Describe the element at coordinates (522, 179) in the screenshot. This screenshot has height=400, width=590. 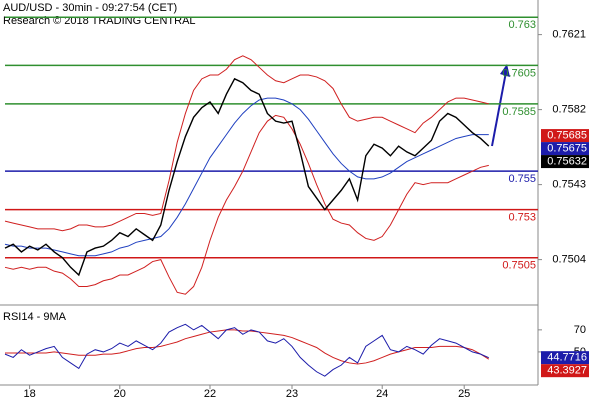
I see `level-label: 0.755` at that location.